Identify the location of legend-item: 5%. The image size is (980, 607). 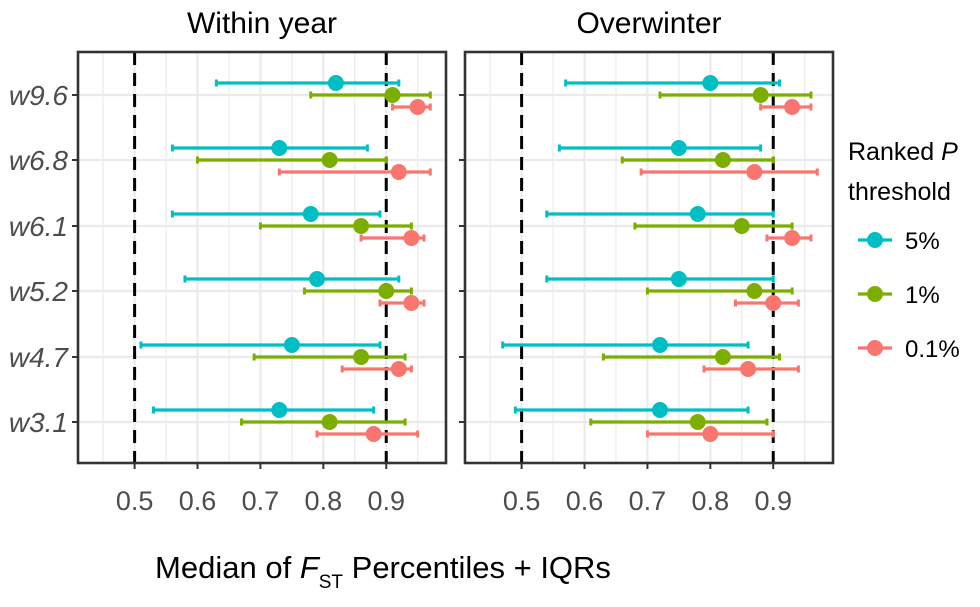
(899, 241).